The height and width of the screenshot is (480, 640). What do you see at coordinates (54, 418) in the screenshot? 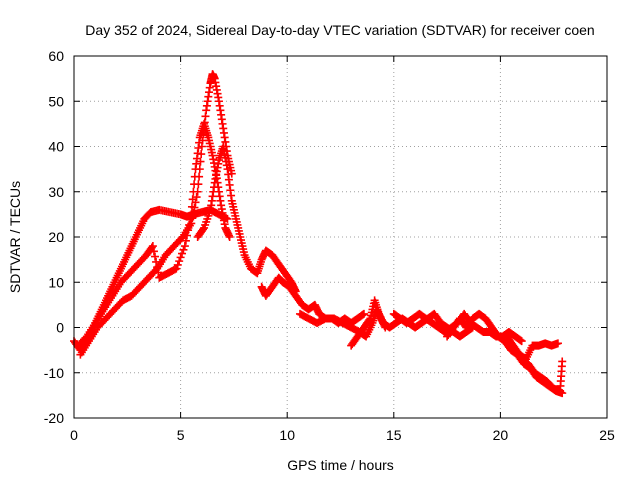
I see `y-tick-label: -20` at bounding box center [54, 418].